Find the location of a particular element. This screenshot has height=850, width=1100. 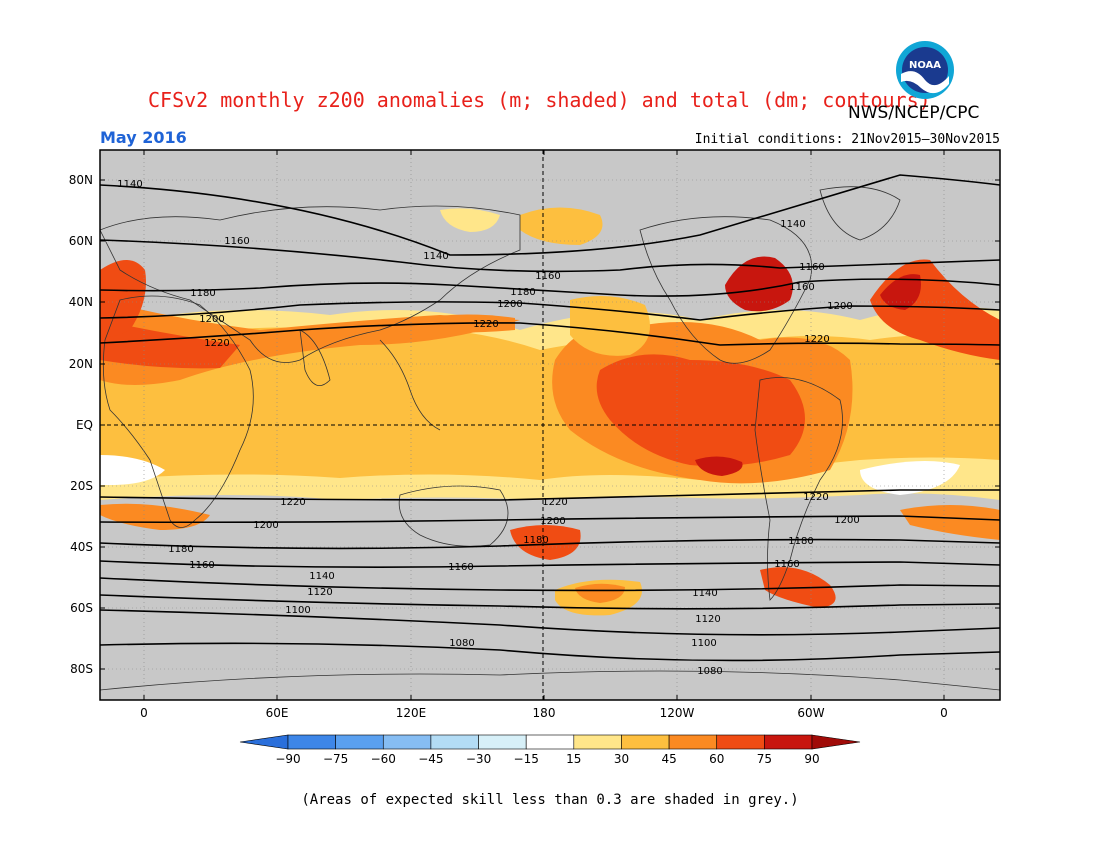

contour-1080-south is located at coordinates (550, 652).